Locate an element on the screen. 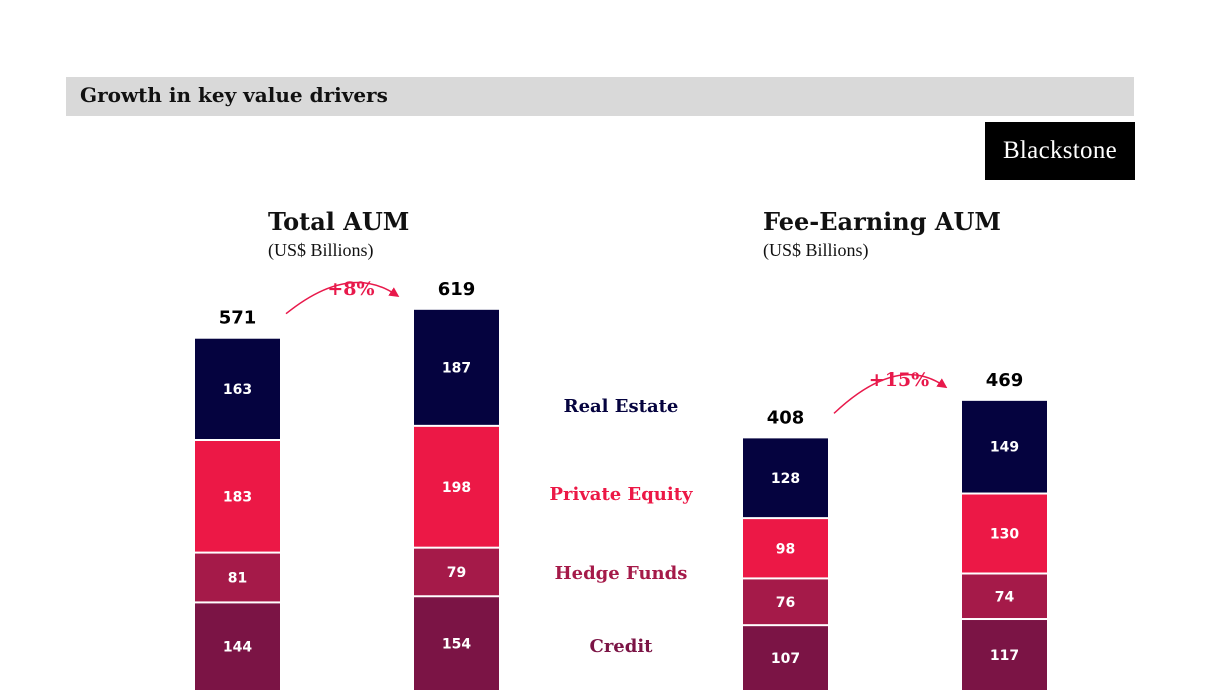 The image size is (1226, 690). data-label-fee-earning-aum-before-real-estate: 128 is located at coordinates (785, 479).